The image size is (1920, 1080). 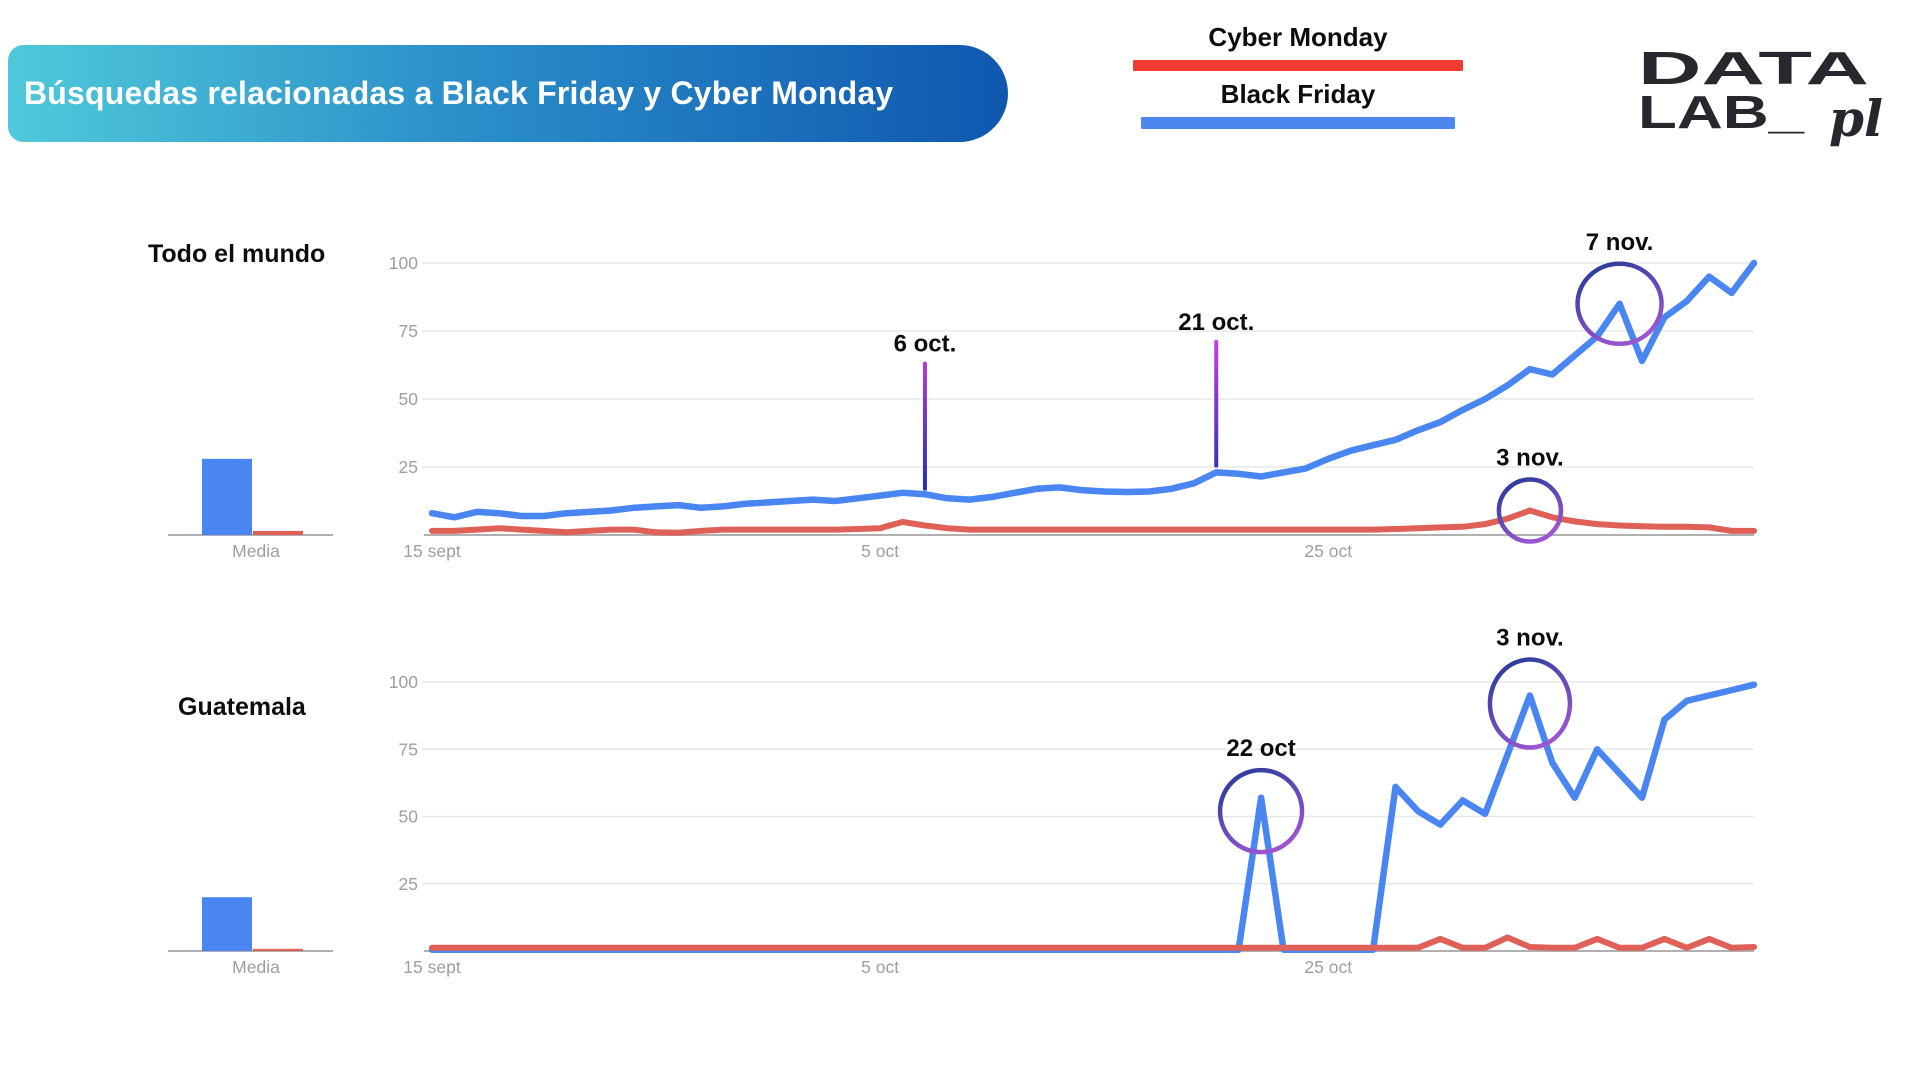 What do you see at coordinates (1298, 123) in the screenshot?
I see `legend-swatch-black-friday` at bounding box center [1298, 123].